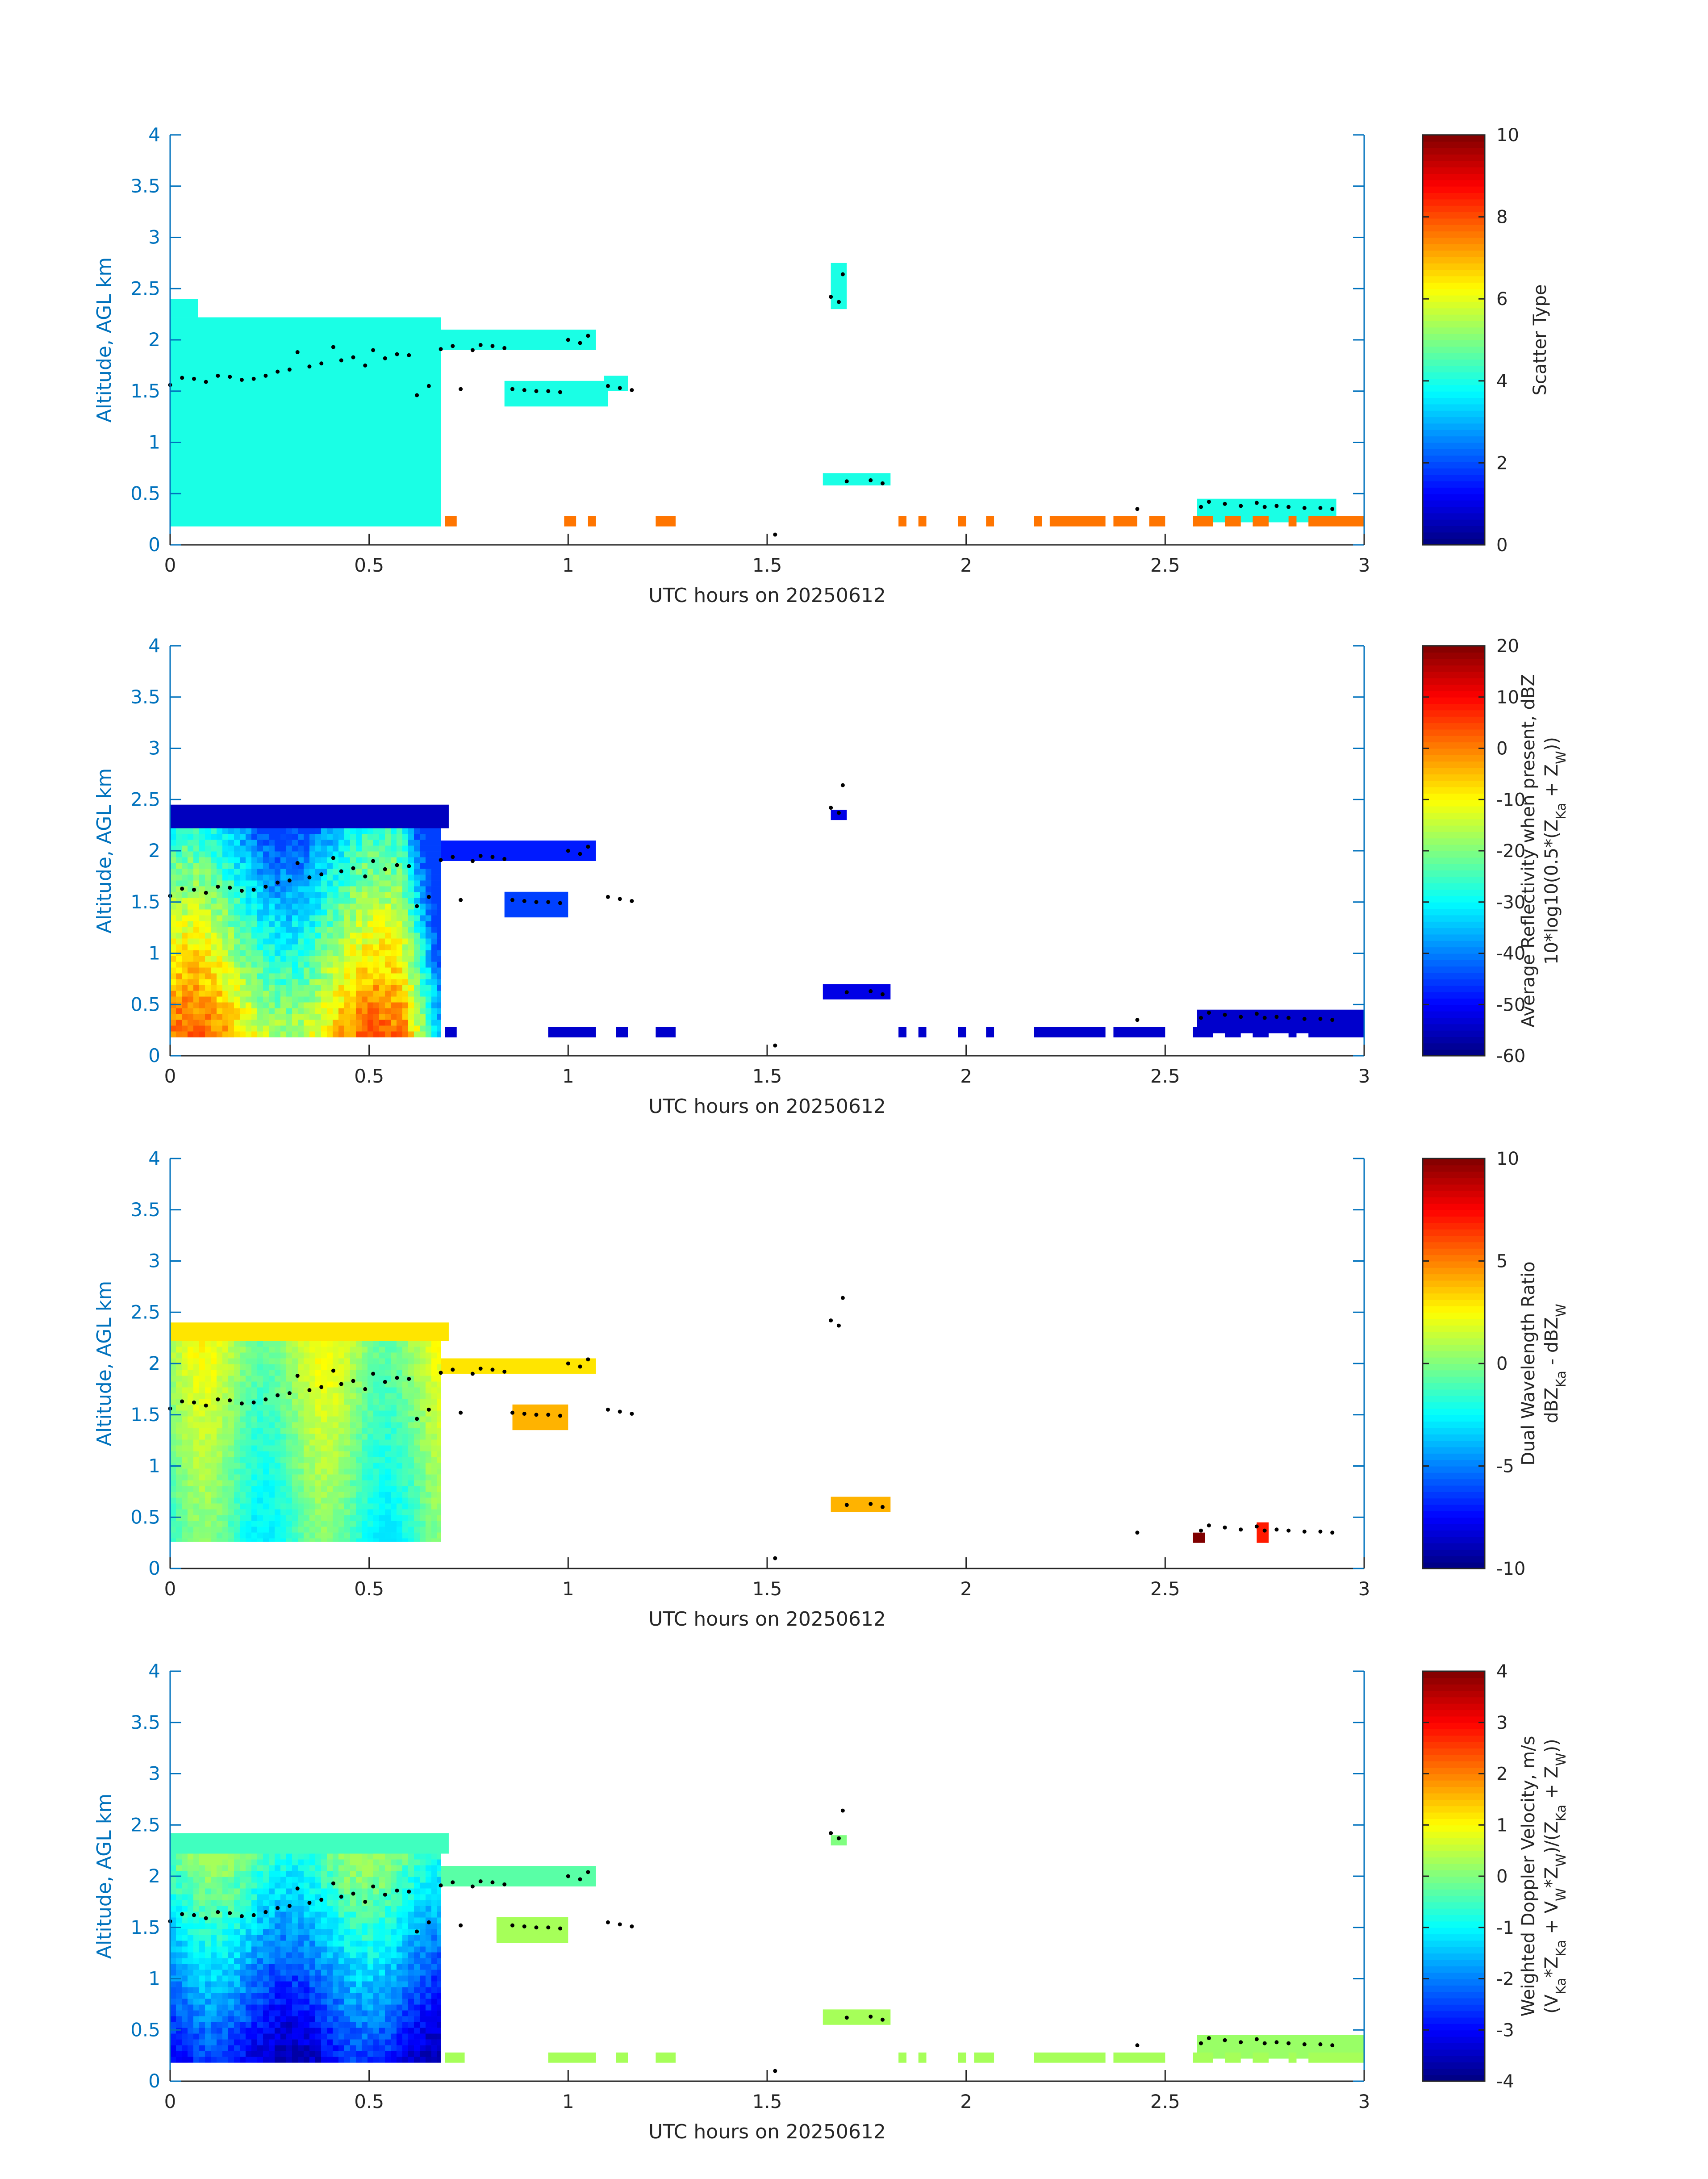 The width and height of the screenshot is (1708, 2179). What do you see at coordinates (154, 1568) in the screenshot?
I see `y-tick-label: 0` at bounding box center [154, 1568].